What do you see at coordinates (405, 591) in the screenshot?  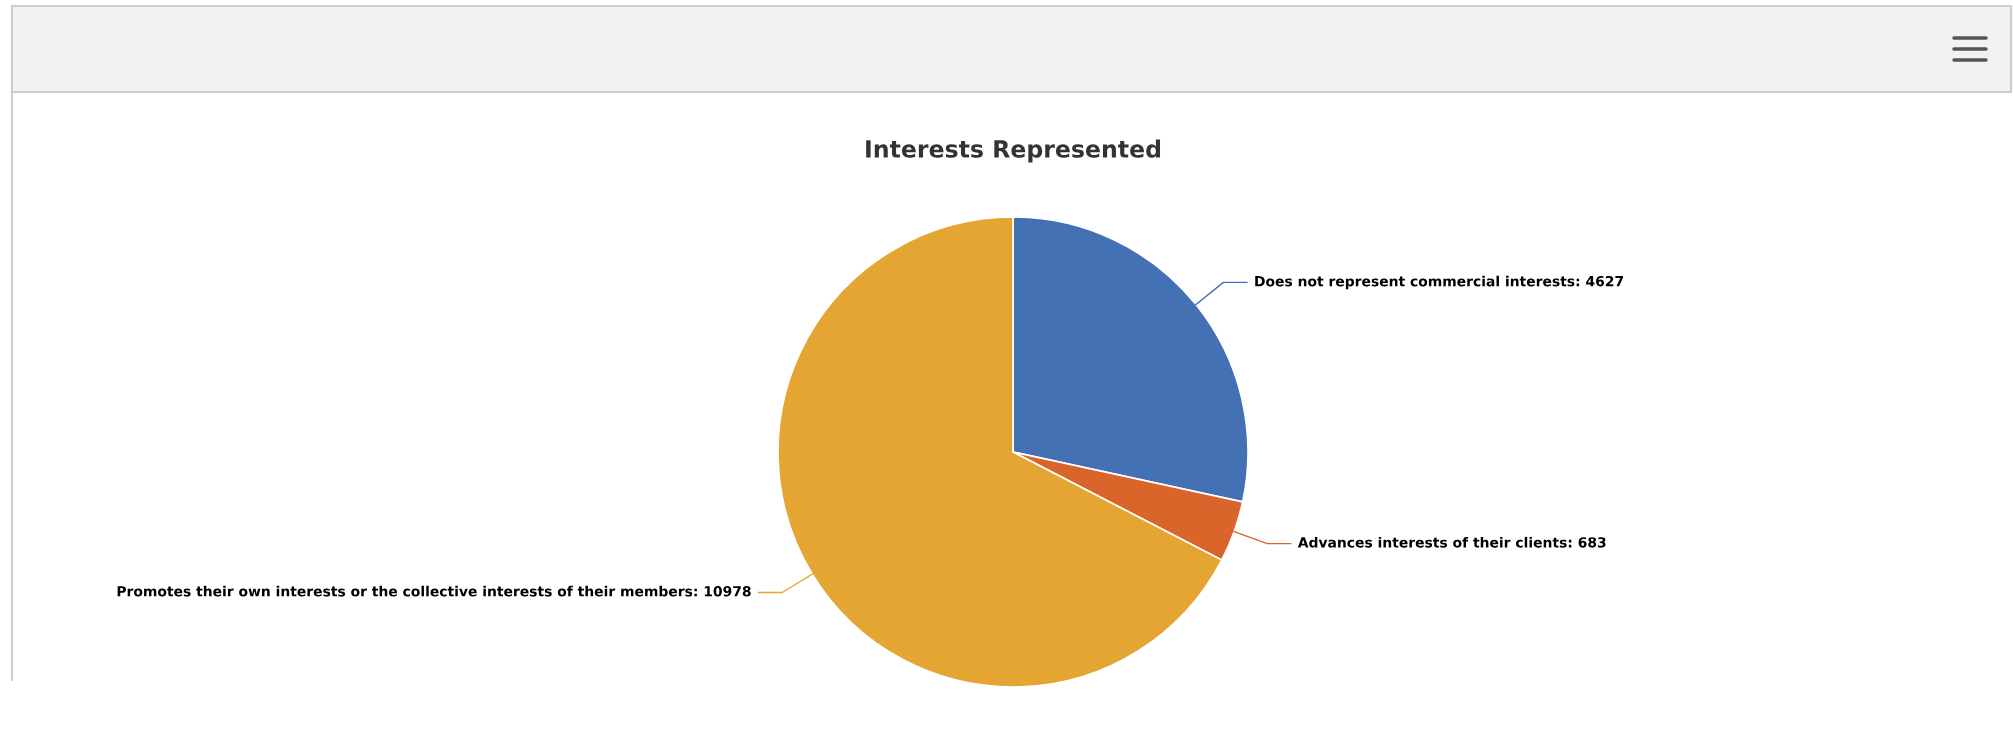 I see `slice-label: Promotes their own interests or the collective interests of their members` at bounding box center [405, 591].